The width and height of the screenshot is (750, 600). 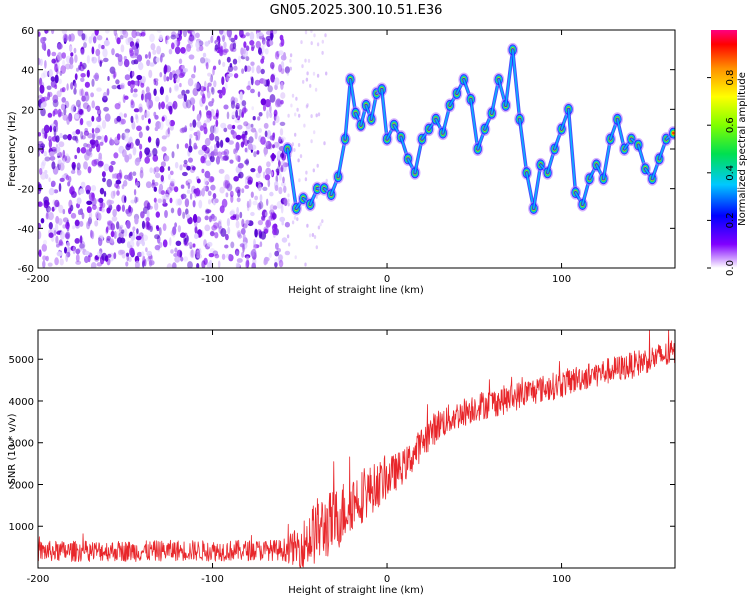 I want to click on spectrogram-y-label: Frequency (Hz), so click(x=12, y=149).